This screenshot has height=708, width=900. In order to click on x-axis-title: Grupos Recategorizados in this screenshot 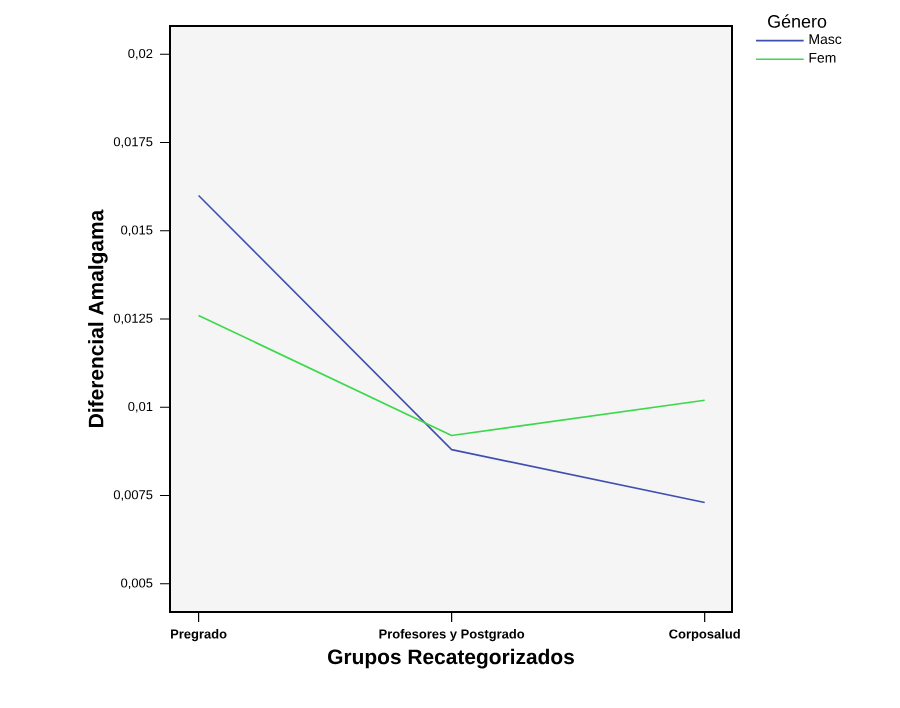, I will do `click(451, 658)`.